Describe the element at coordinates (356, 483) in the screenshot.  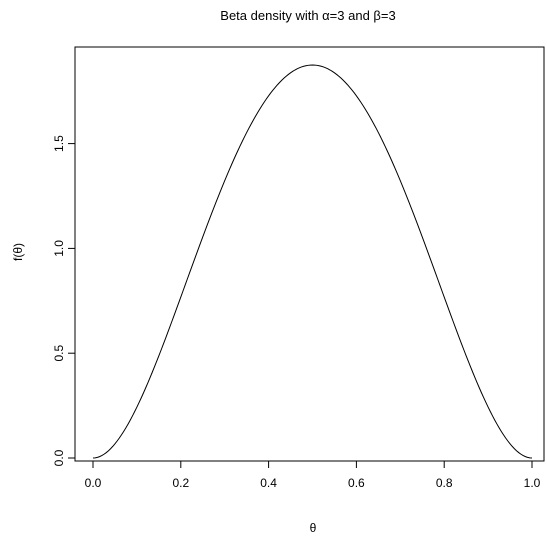
I see `x-tick-label: 0.6` at that location.